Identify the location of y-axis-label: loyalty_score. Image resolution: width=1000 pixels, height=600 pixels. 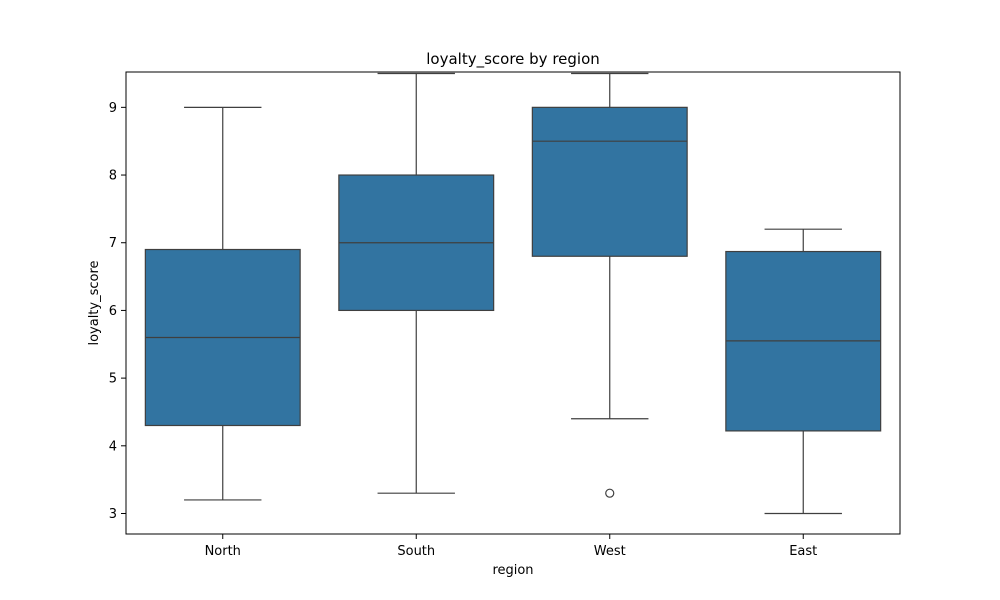
(94, 302).